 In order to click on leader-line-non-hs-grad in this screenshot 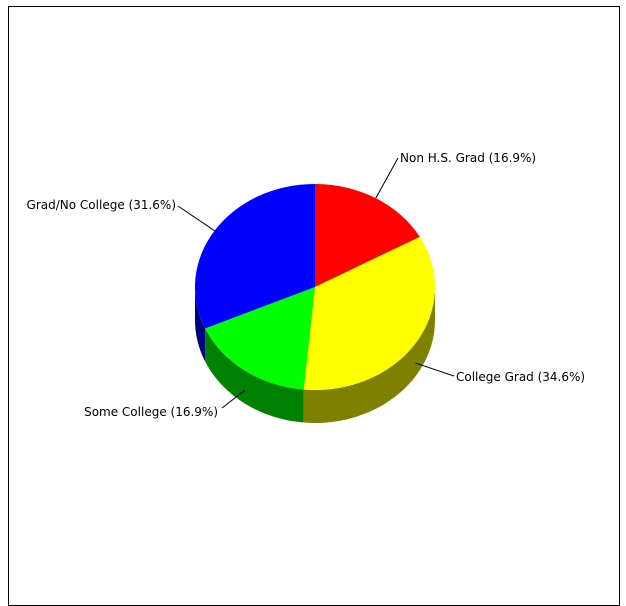, I will do `click(387, 178)`.